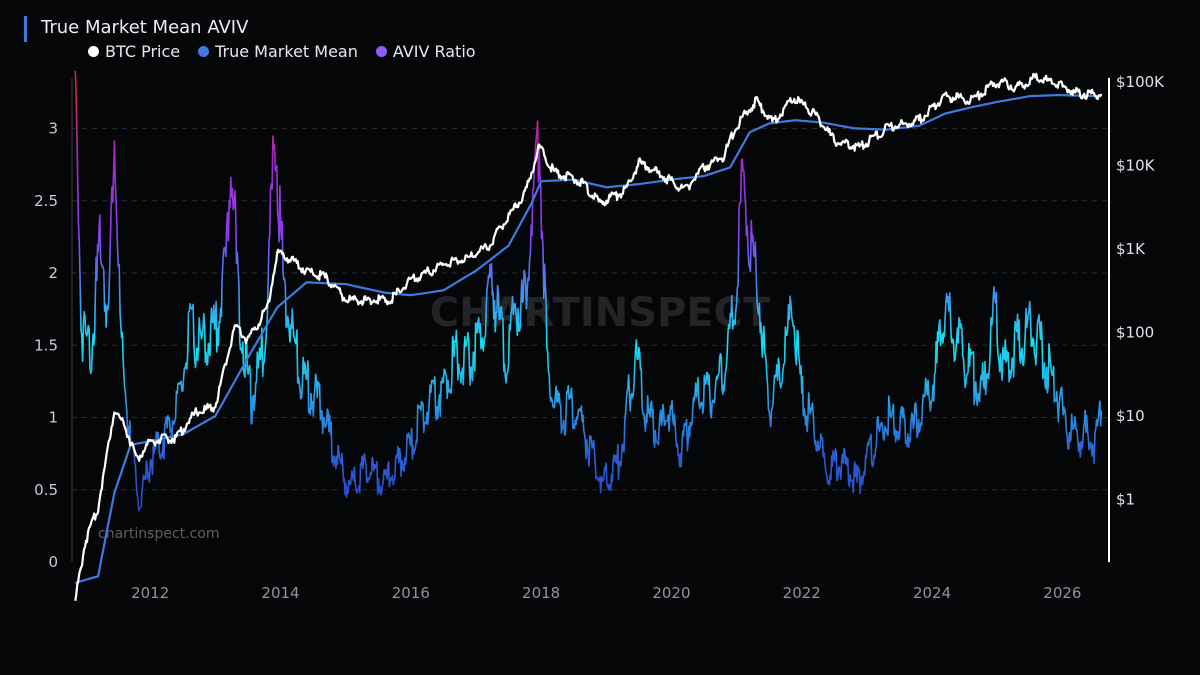  I want to click on y-left-tick-label: 0, so click(53, 562).